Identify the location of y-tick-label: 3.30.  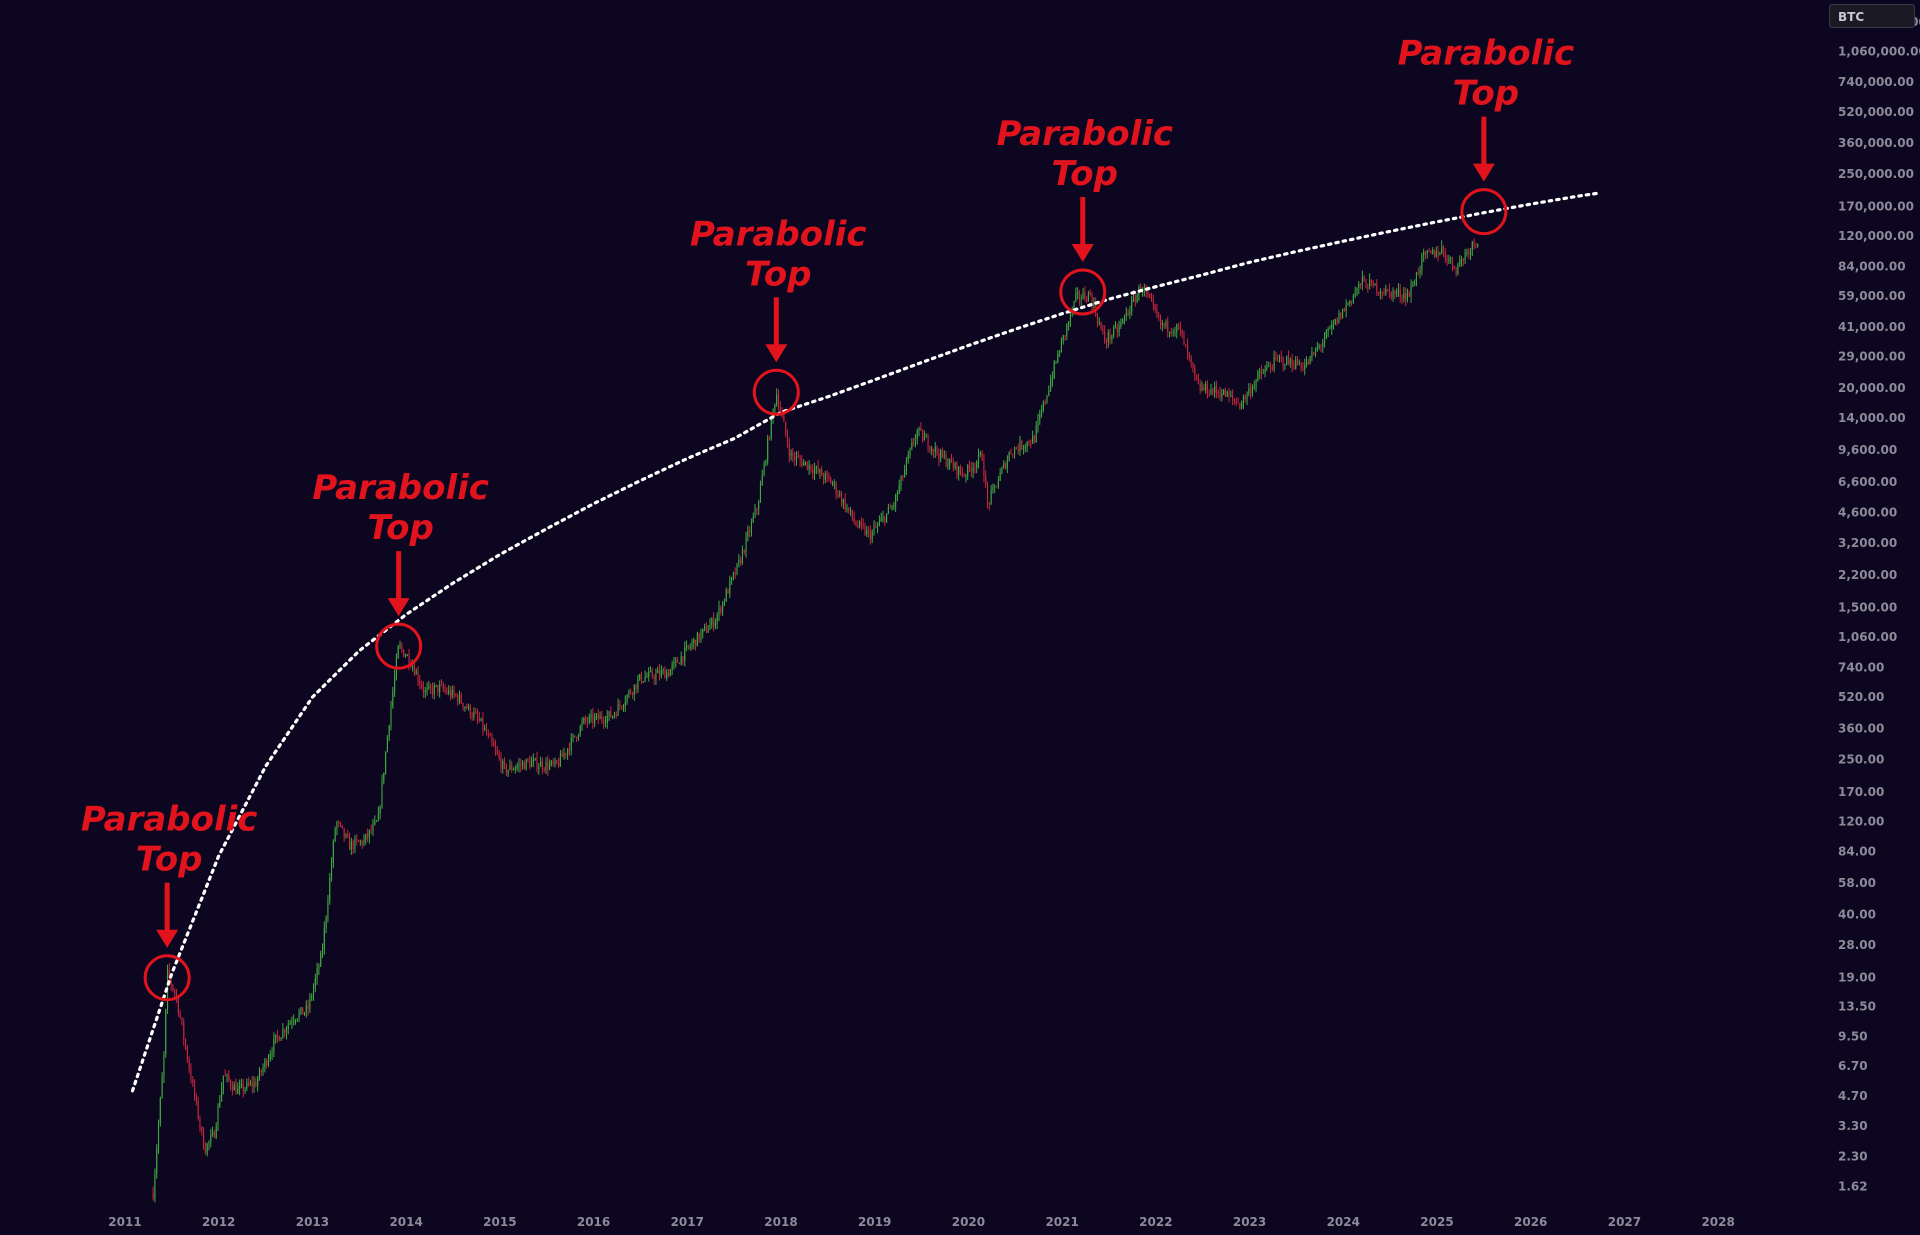
(1853, 1126).